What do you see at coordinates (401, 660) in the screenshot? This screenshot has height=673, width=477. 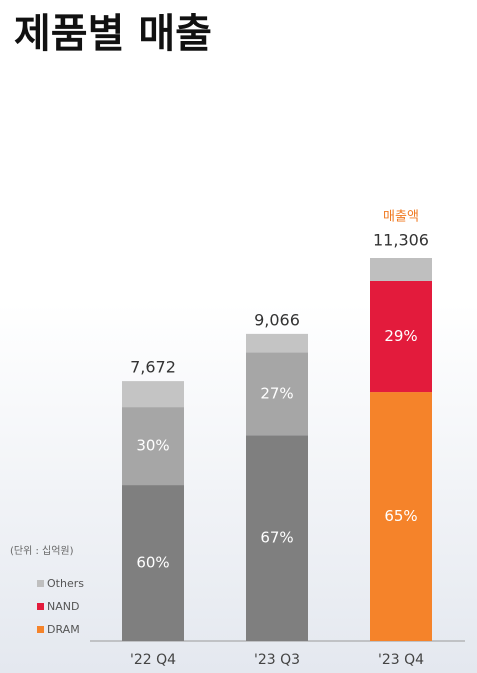 I see `x-tick-label: '23 Q4` at bounding box center [401, 660].